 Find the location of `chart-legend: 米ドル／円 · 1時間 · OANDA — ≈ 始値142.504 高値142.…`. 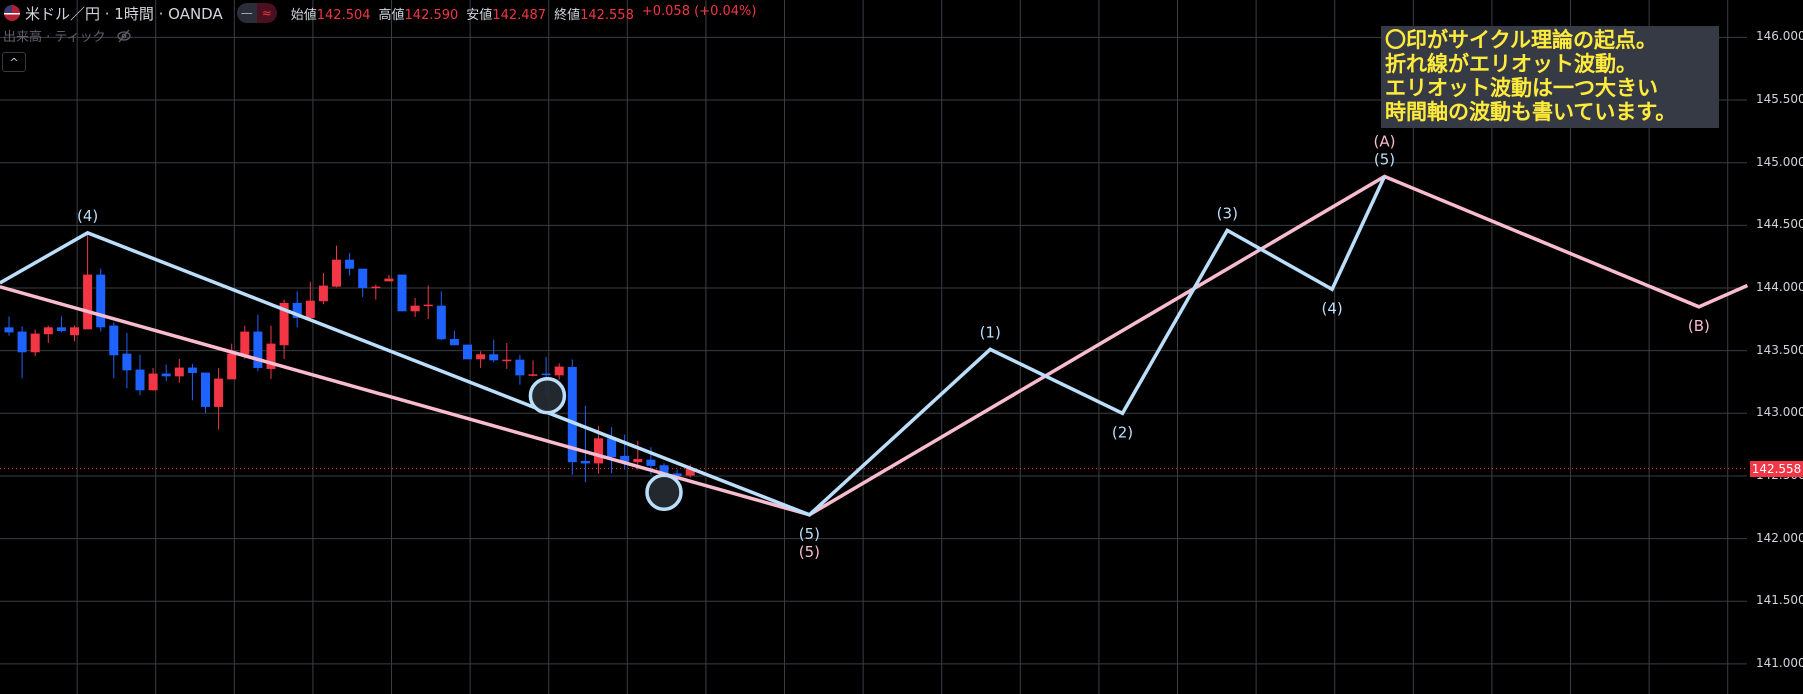

chart-legend: 米ドル／円 · 1時間 · OANDA — ≈ 始値142.504 高値142.… is located at coordinates (380, 13).